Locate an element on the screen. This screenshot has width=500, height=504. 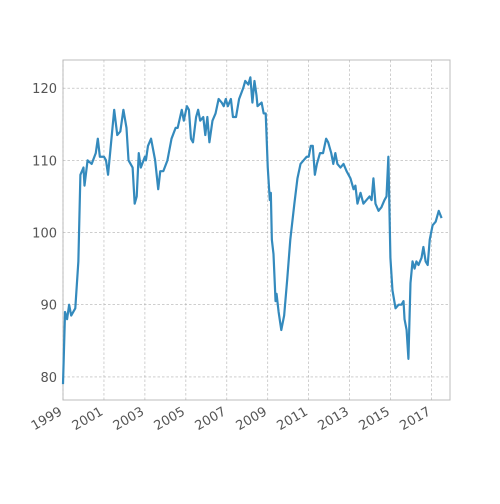
y-tick-label: 120 is located at coordinates (44, 89).